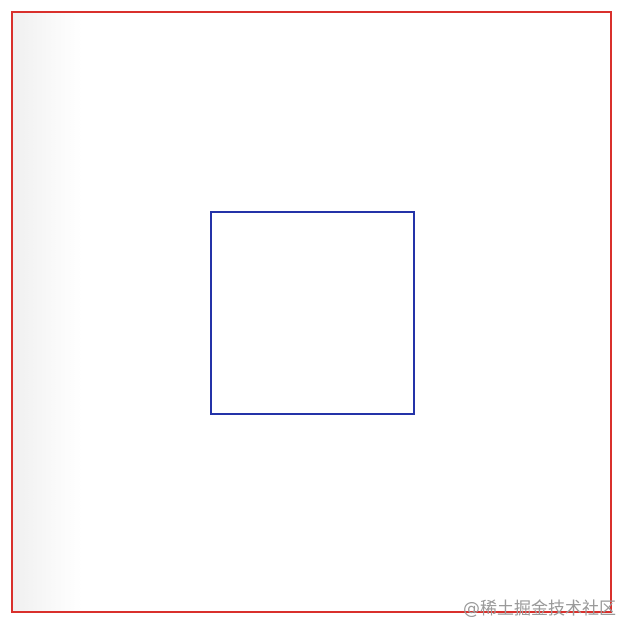 The width and height of the screenshot is (630, 630). What do you see at coordinates (539, 609) in the screenshot?
I see `watermark-text: @稀土掘金技术社区` at bounding box center [539, 609].